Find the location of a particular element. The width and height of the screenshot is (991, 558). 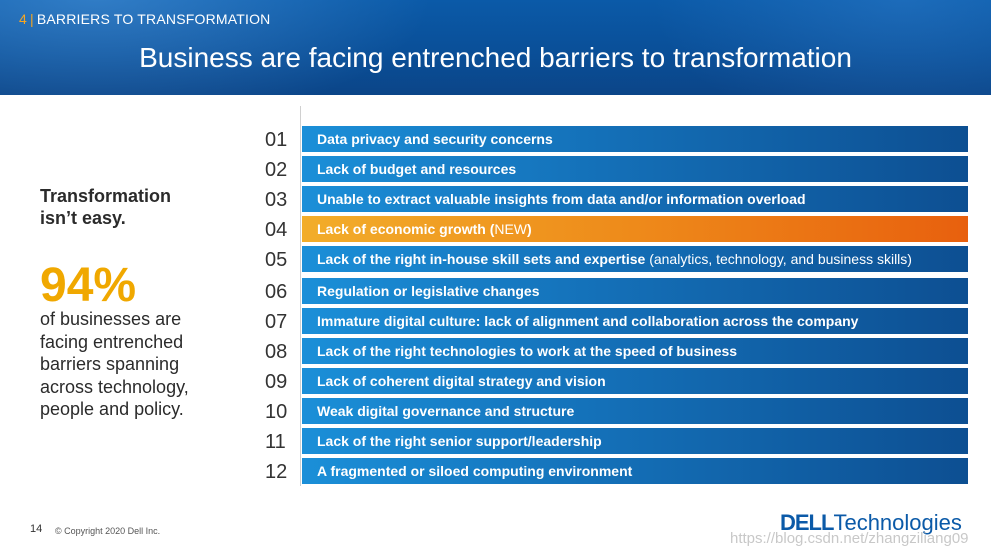

barrier-bar-highlighted: Lack of economic growth (NEW) is located at coordinates (635, 229).